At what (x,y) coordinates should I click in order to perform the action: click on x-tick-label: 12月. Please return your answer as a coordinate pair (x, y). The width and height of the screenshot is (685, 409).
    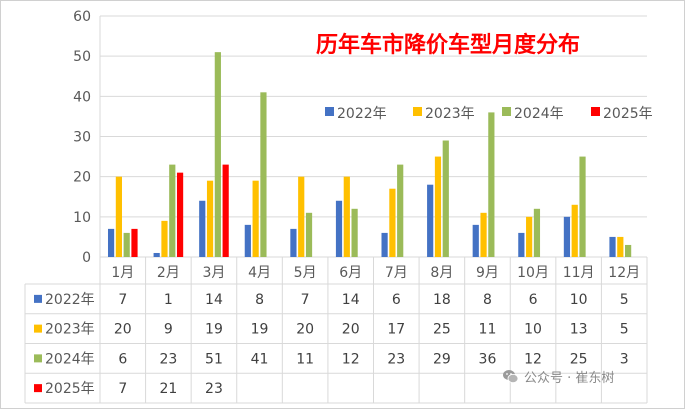
    Looking at the image, I should click on (624, 273).